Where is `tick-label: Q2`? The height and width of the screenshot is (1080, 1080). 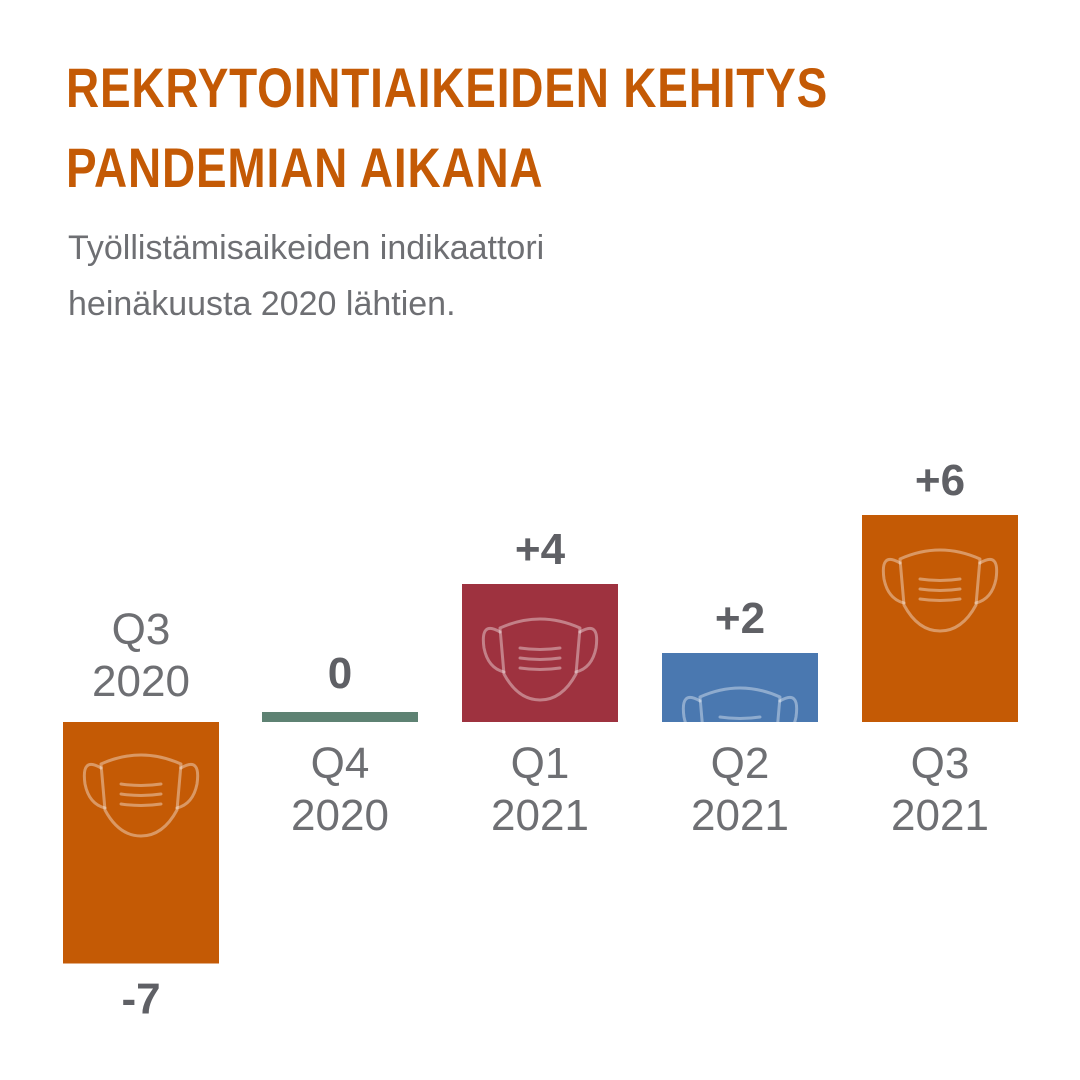
tick-label: Q2 is located at coordinates (740, 763).